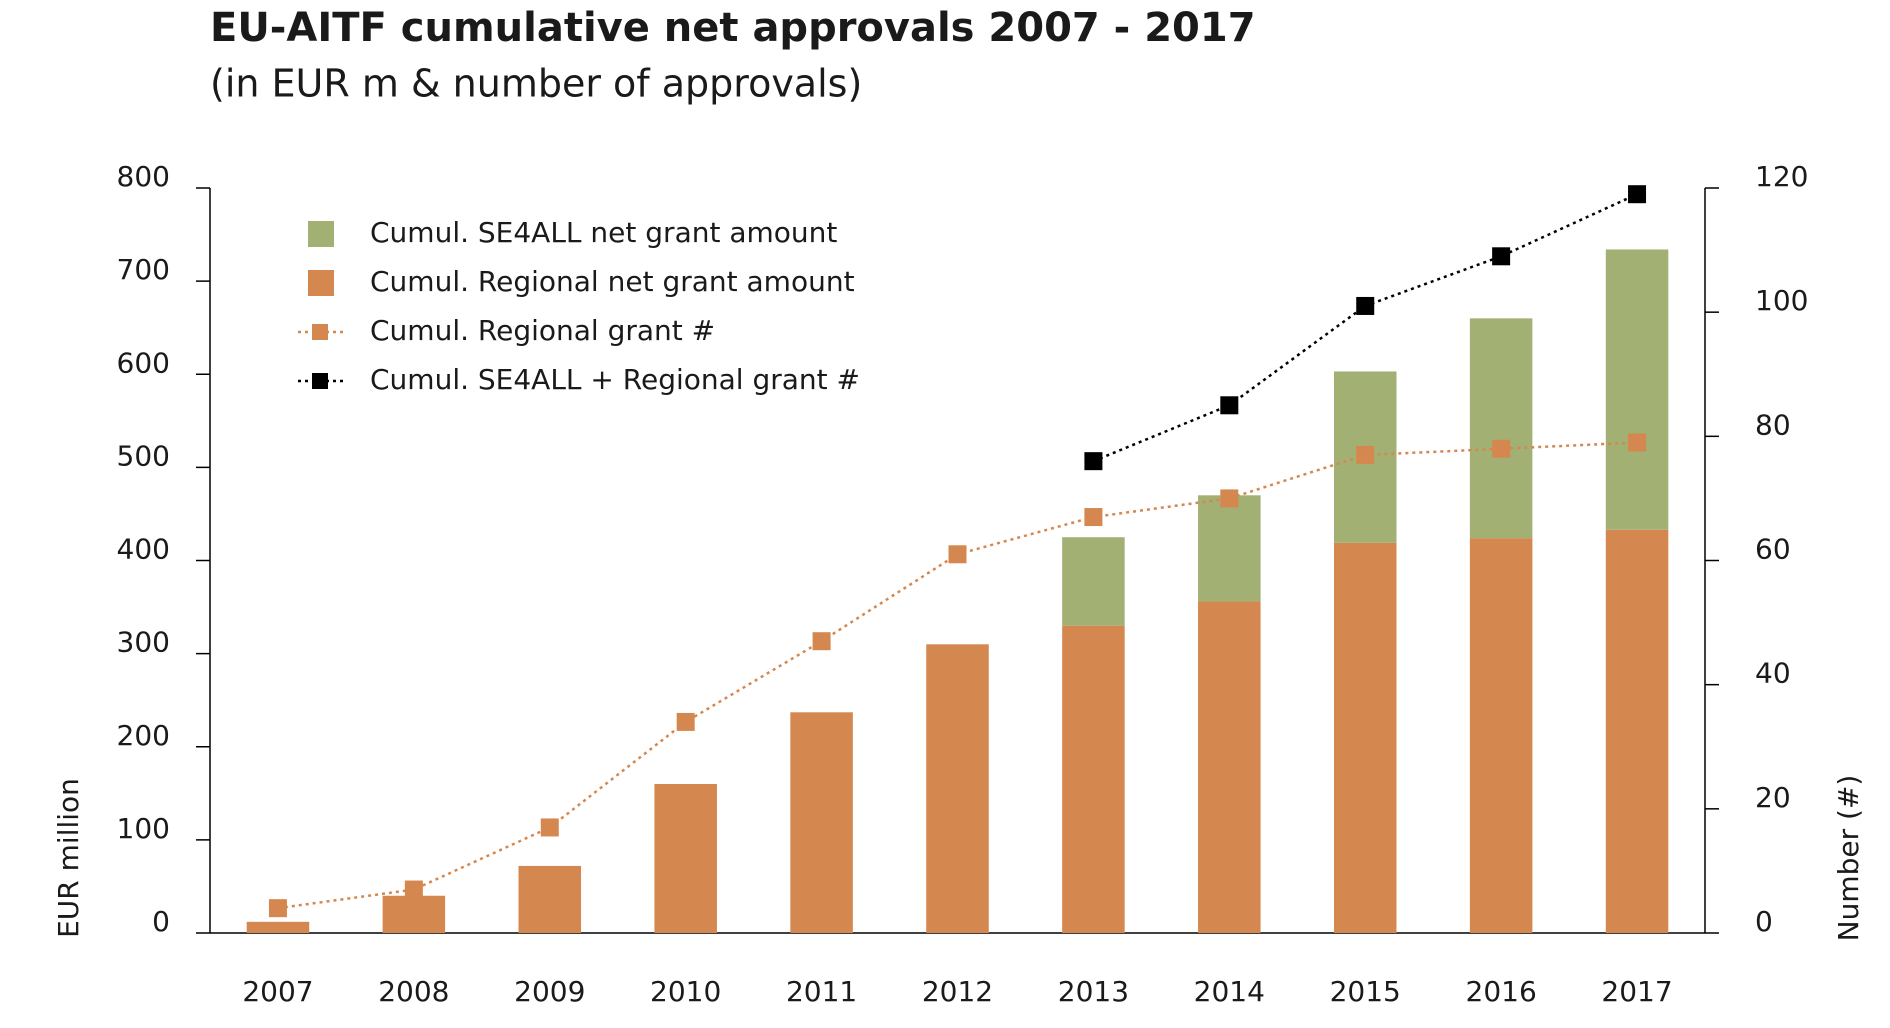  What do you see at coordinates (143, 269) in the screenshot?
I see `y-tick-label: 700` at bounding box center [143, 269].